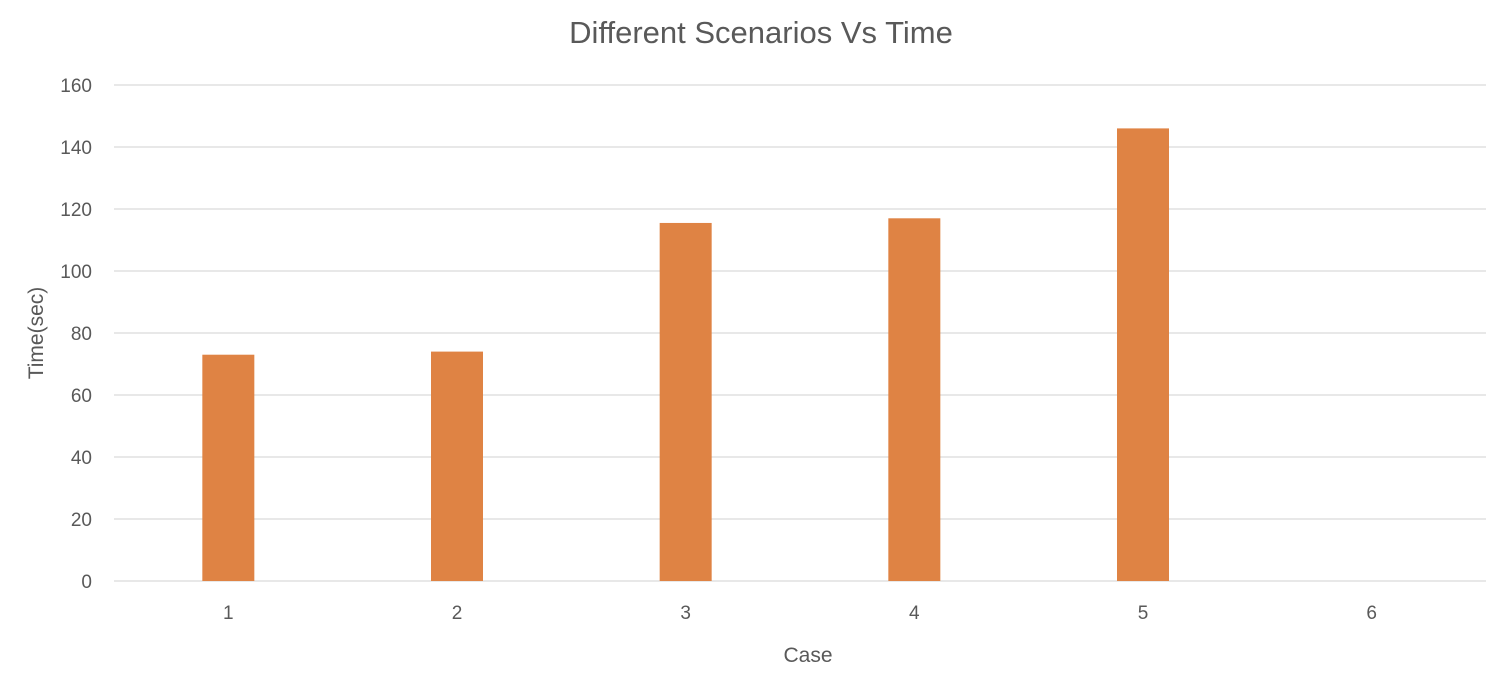  What do you see at coordinates (81, 396) in the screenshot?
I see `y-tick-label-60: 60` at bounding box center [81, 396].